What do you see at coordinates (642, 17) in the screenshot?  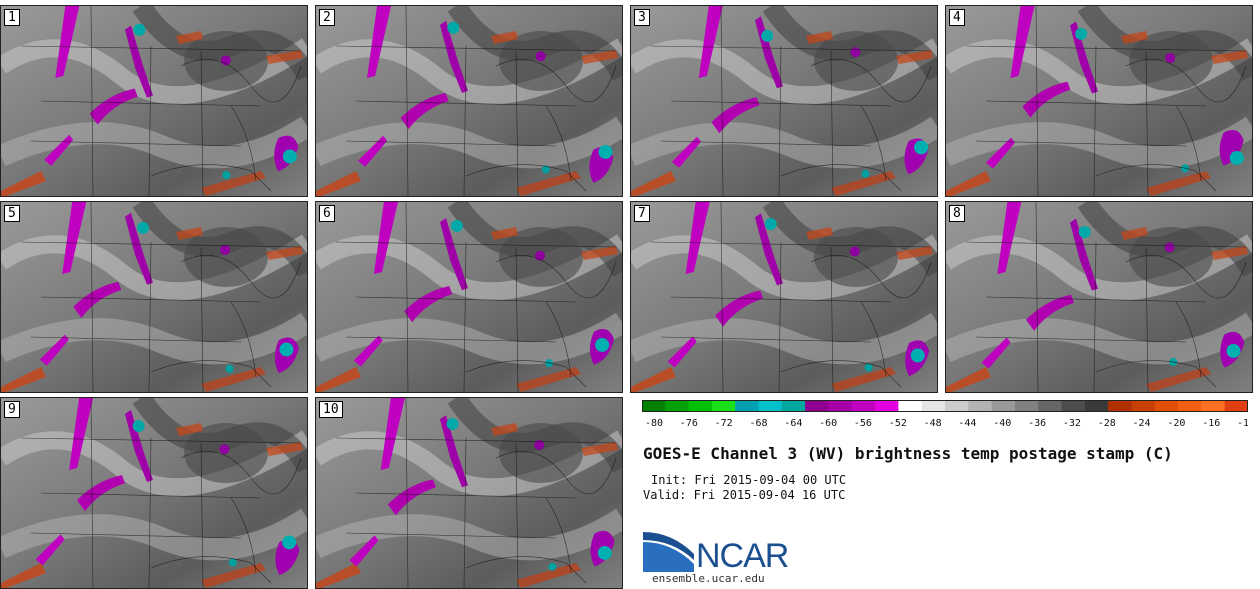 I see `member-number: 3` at bounding box center [642, 17].